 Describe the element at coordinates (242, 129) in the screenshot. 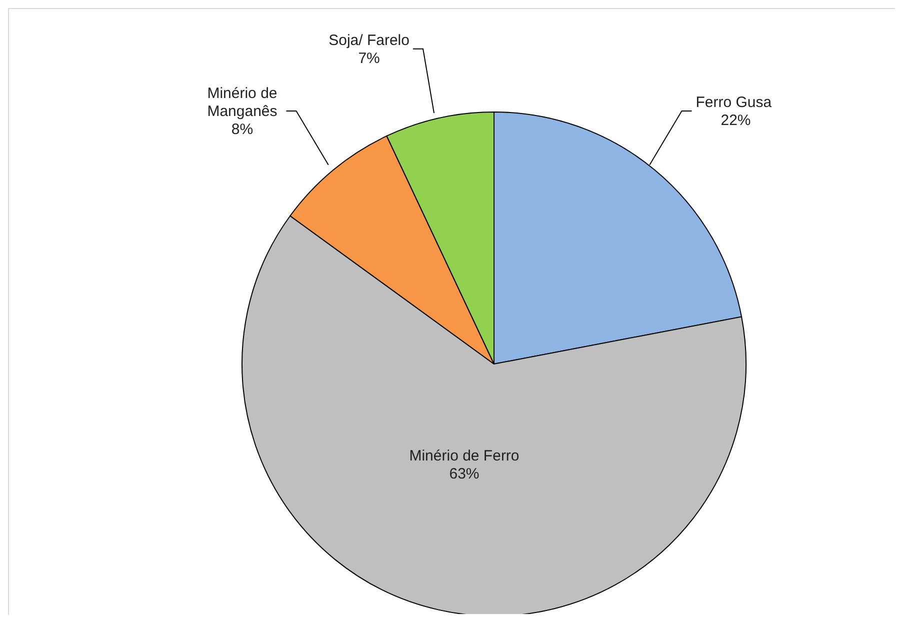

I see `data-label: 8%` at that location.